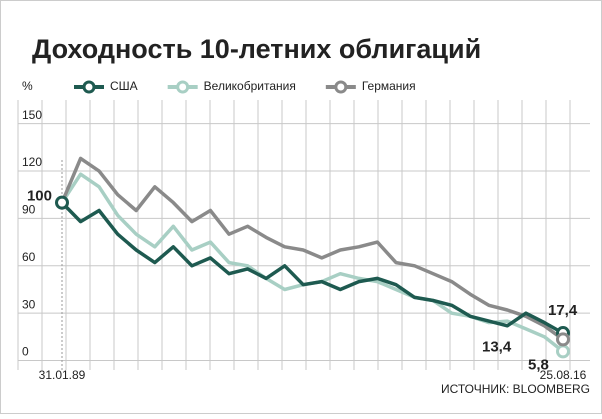  What do you see at coordinates (497, 346) in the screenshot?
I see `value-label: 13,4` at bounding box center [497, 346].